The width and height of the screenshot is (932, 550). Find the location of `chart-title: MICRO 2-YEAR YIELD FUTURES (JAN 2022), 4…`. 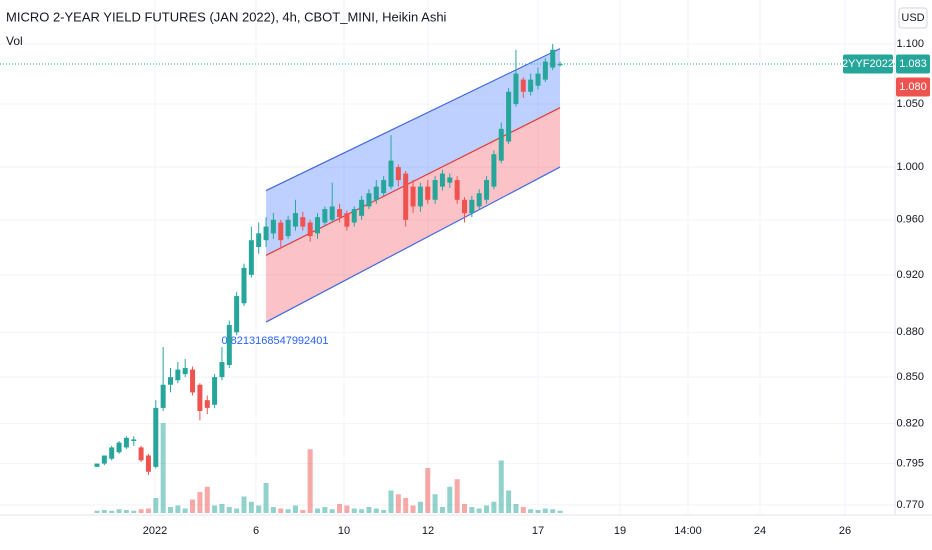

chart-title: MICRO 2-YEAR YIELD FUTURES (JAN 2022), 4… is located at coordinates (226, 16).